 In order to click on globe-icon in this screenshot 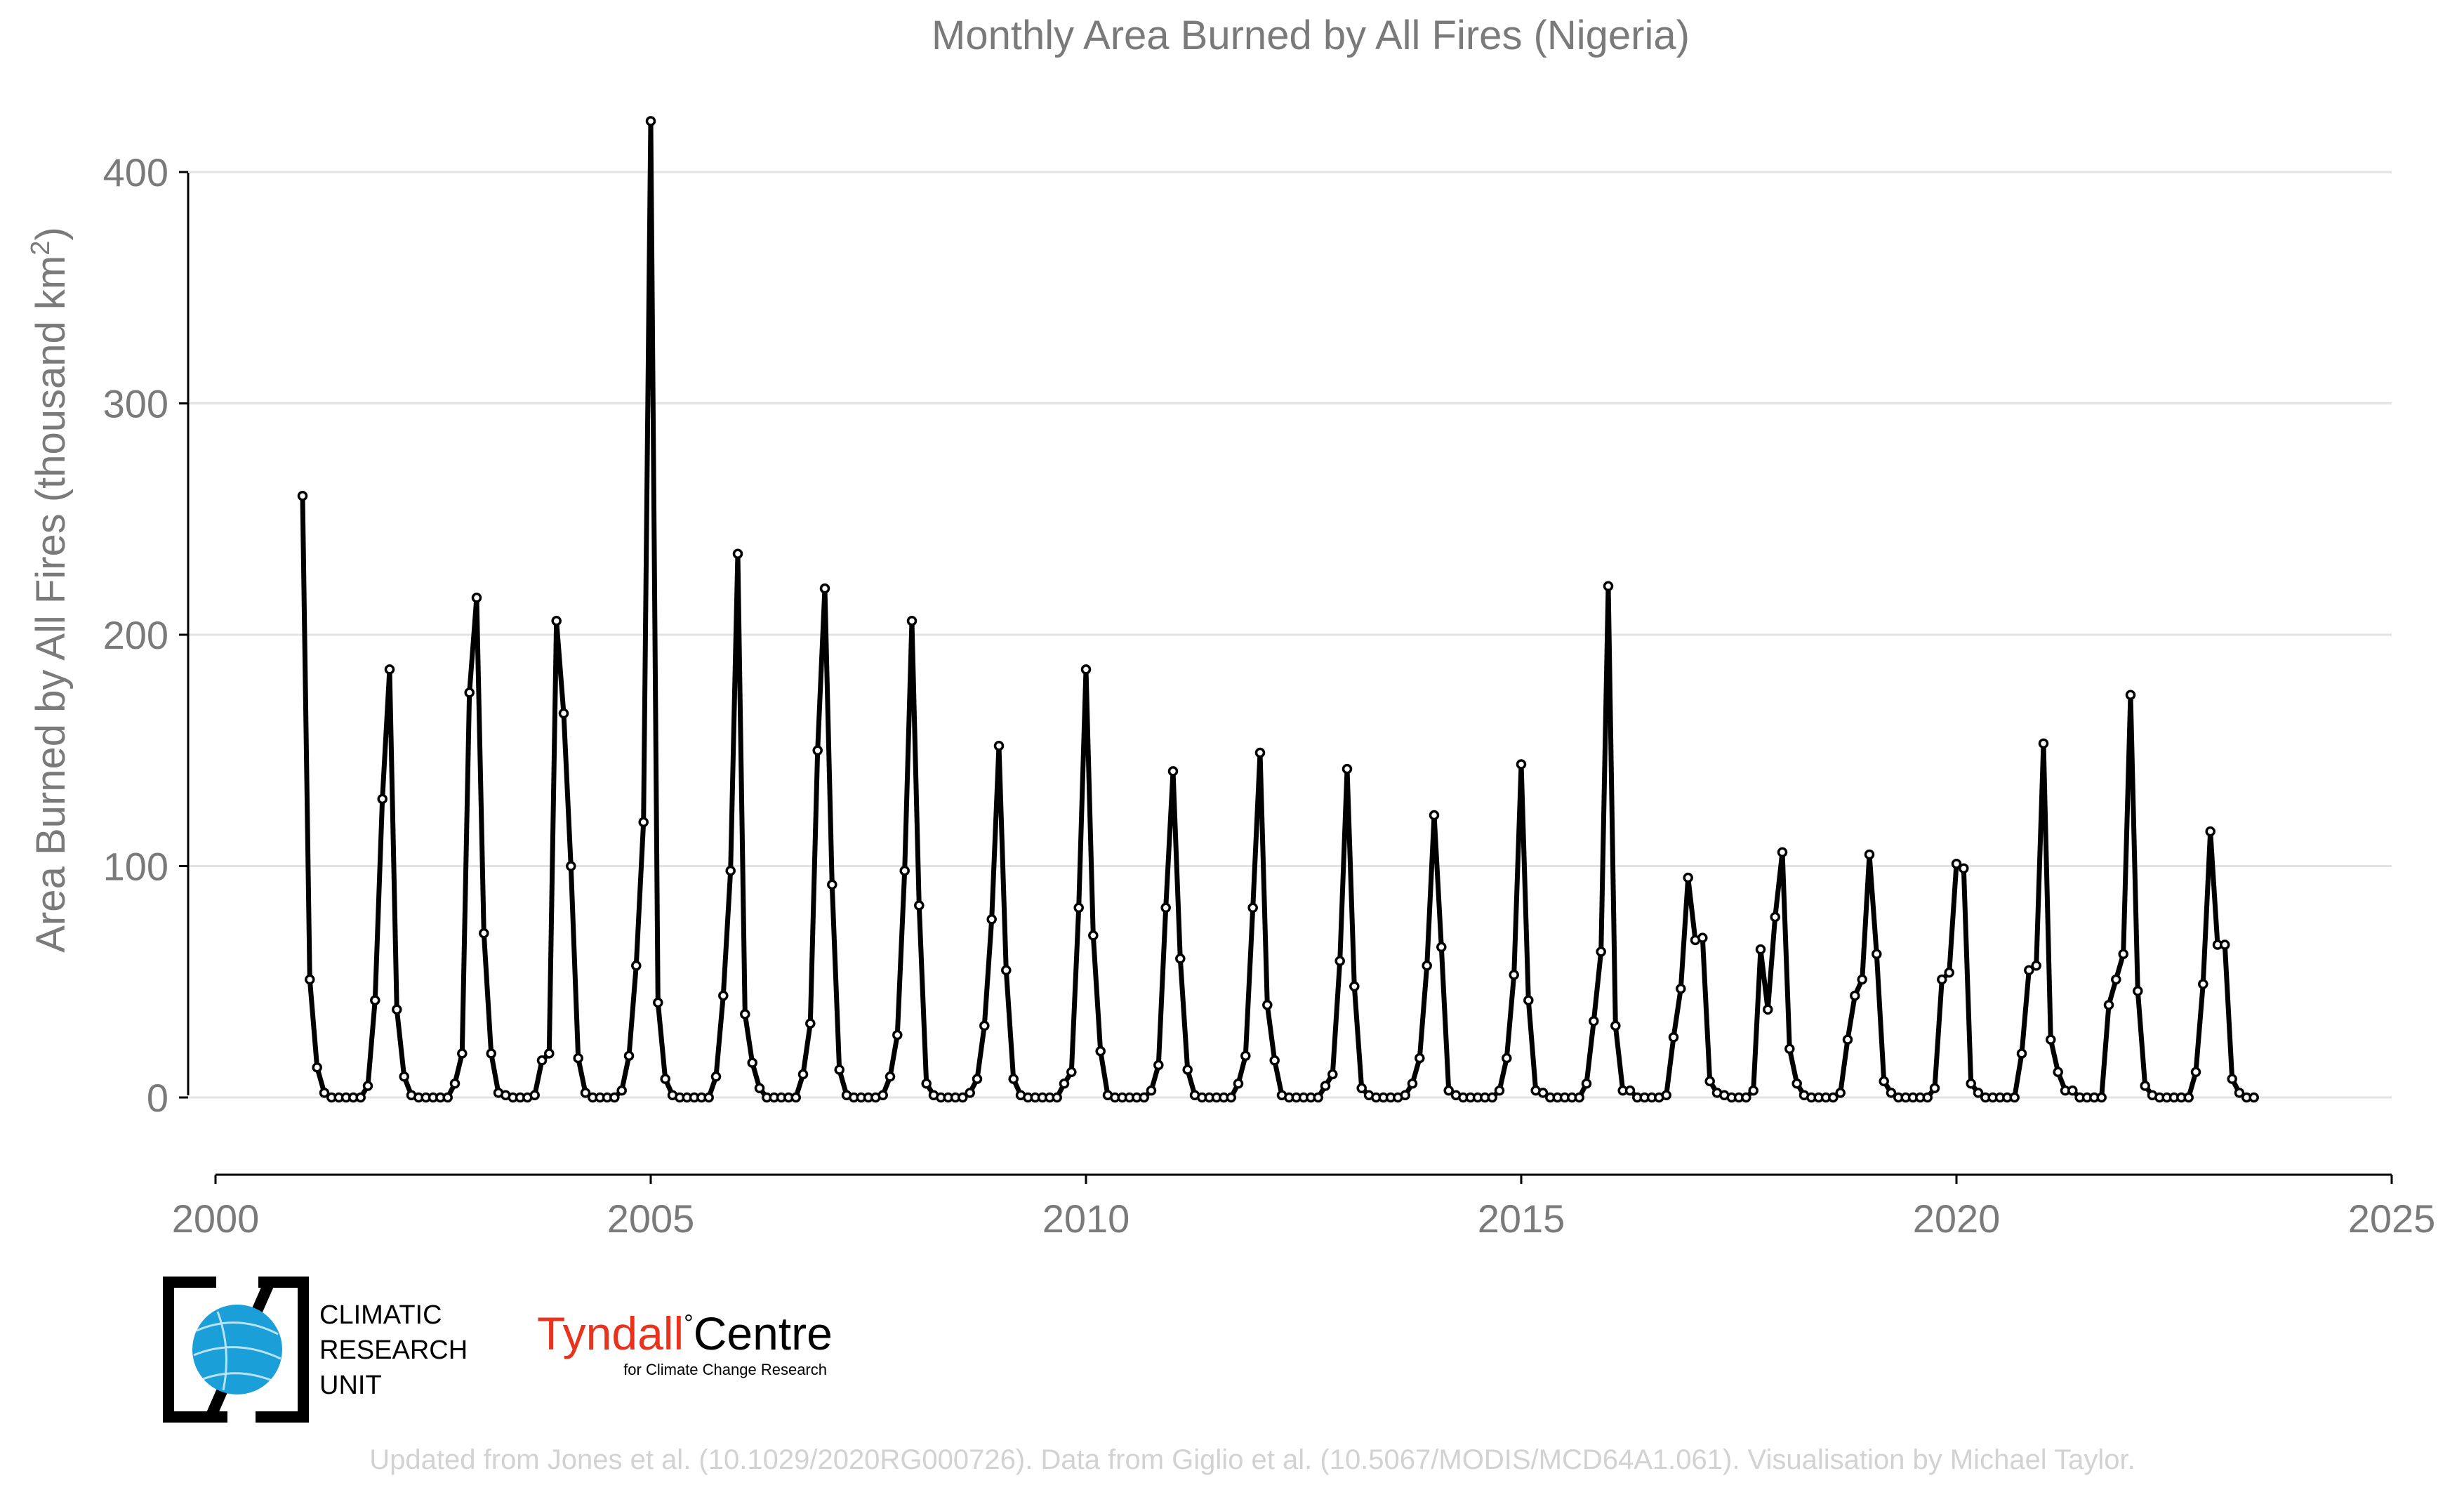, I will do `click(237, 1349)`.